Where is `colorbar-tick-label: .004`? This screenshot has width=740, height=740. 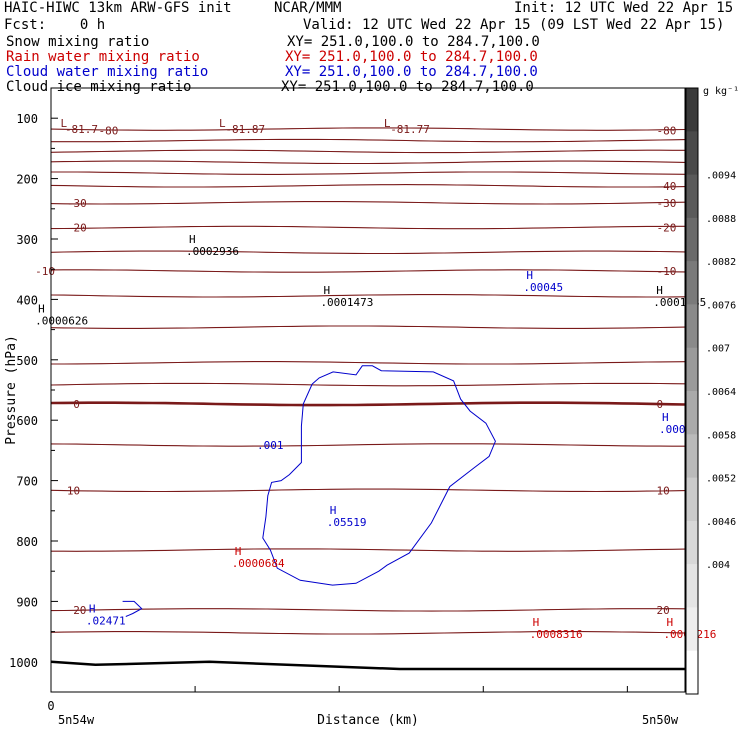
colorbar-tick-label: .004 is located at coordinates (718, 565).